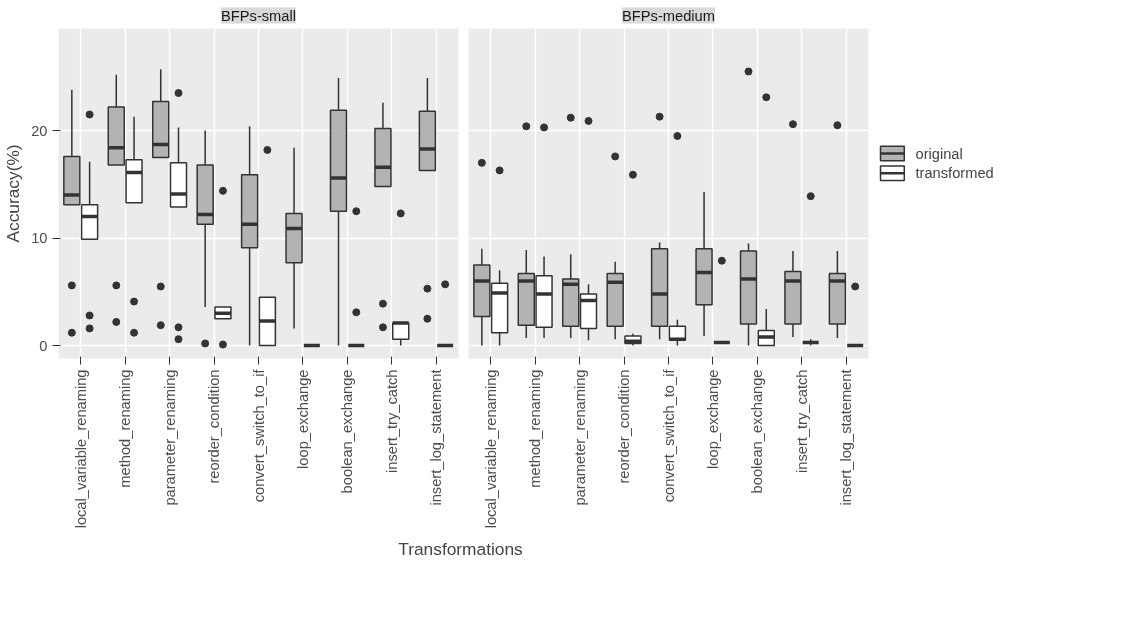 The height and width of the screenshot is (620, 1139). I want to click on y-tick-label: 10, so click(39, 238).